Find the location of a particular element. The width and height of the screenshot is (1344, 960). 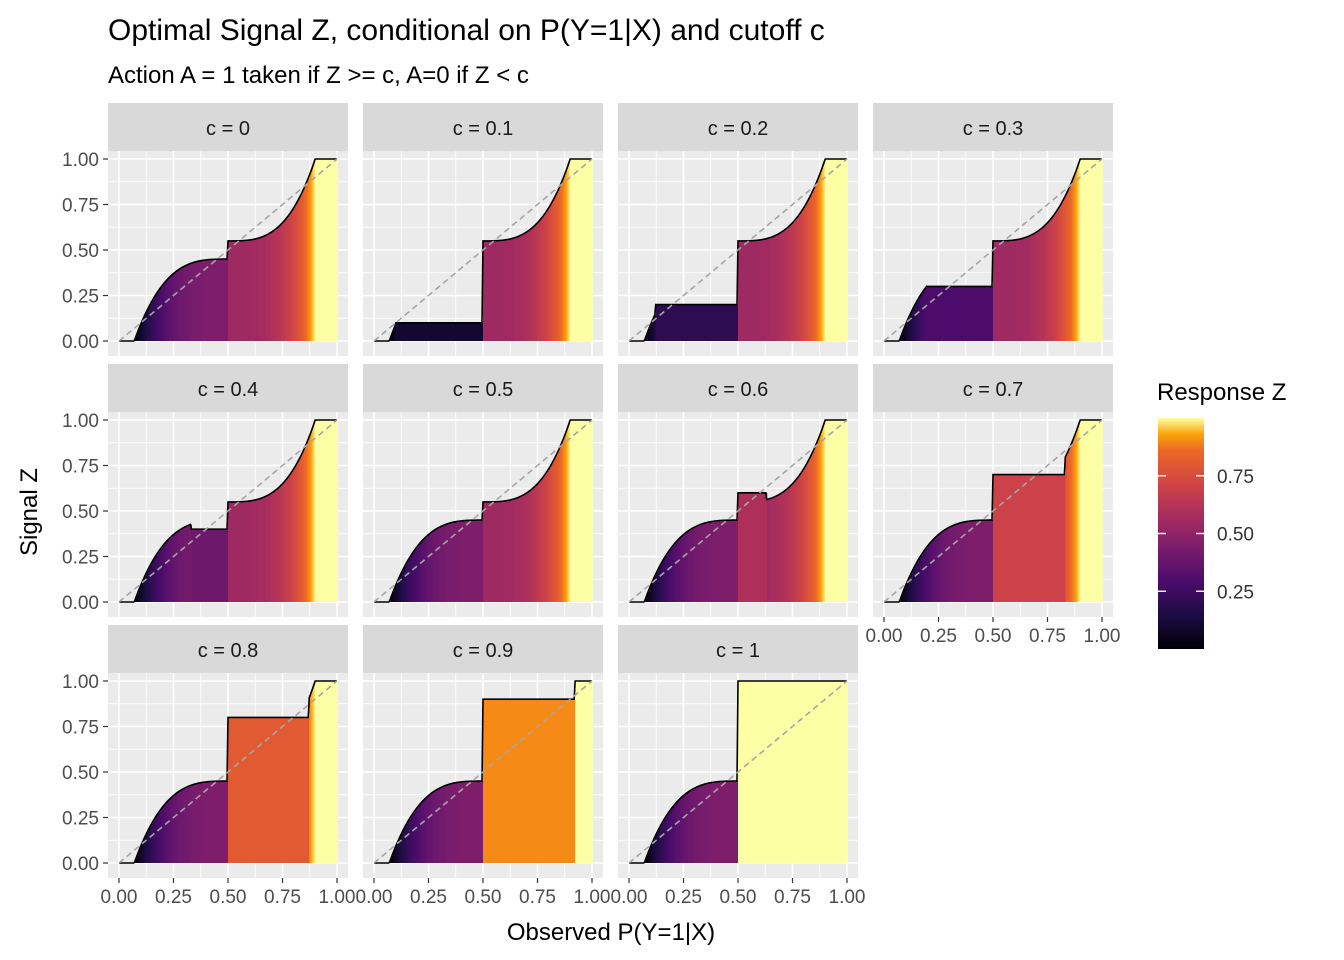

facet-panel: c = 0.5 is located at coordinates (483, 490).